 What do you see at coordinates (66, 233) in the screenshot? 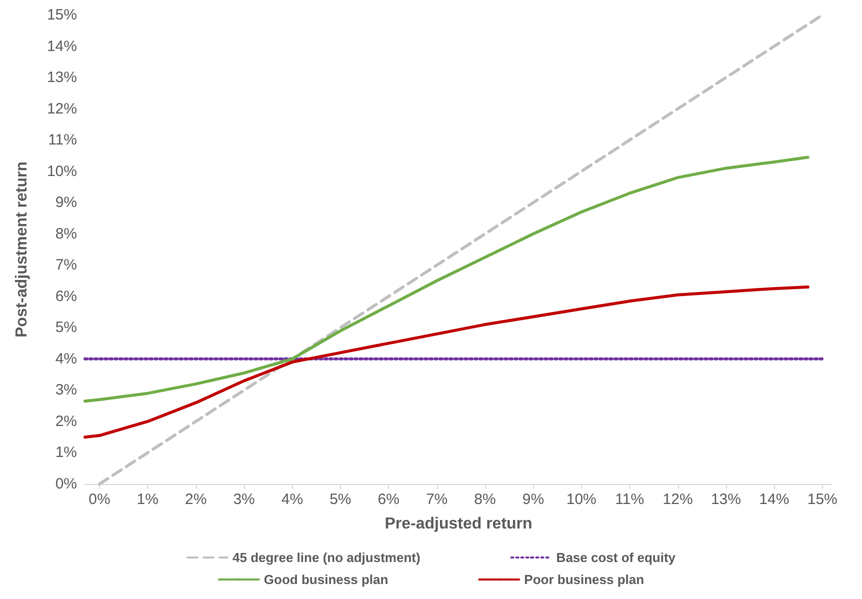
I see `y-tick-label: 8%` at bounding box center [66, 233].